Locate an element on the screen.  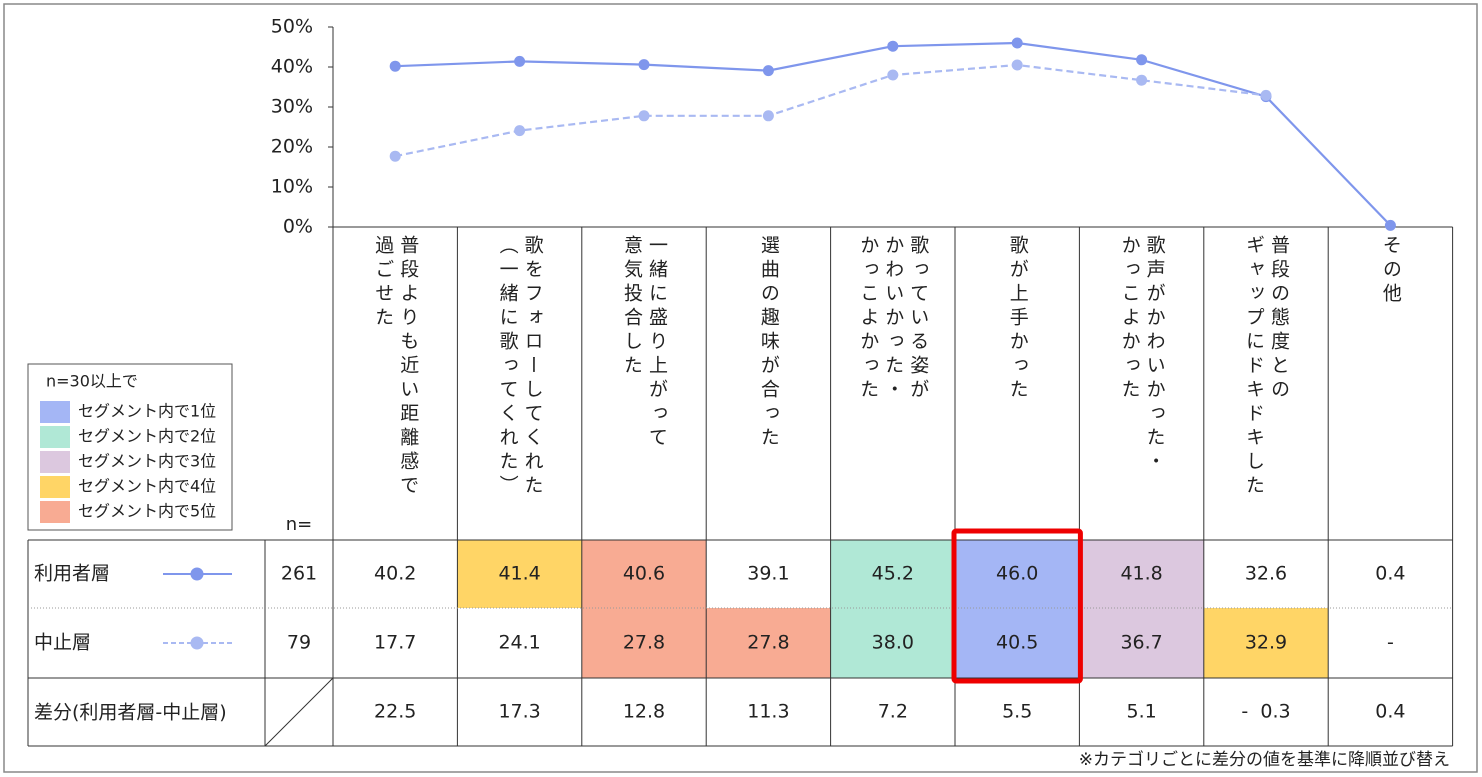
cell-value: 32.9 is located at coordinates (1266, 643).